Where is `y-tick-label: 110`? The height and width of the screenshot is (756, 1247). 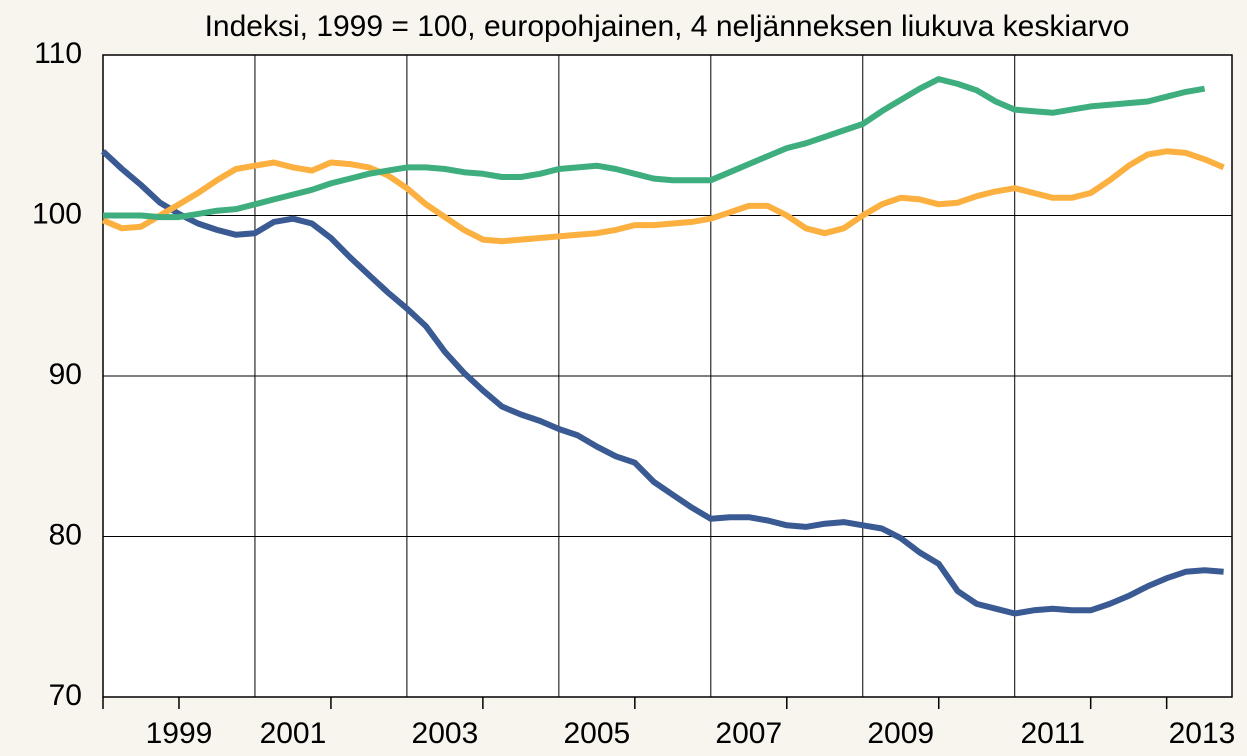
y-tick-label: 110 is located at coordinates (58, 53).